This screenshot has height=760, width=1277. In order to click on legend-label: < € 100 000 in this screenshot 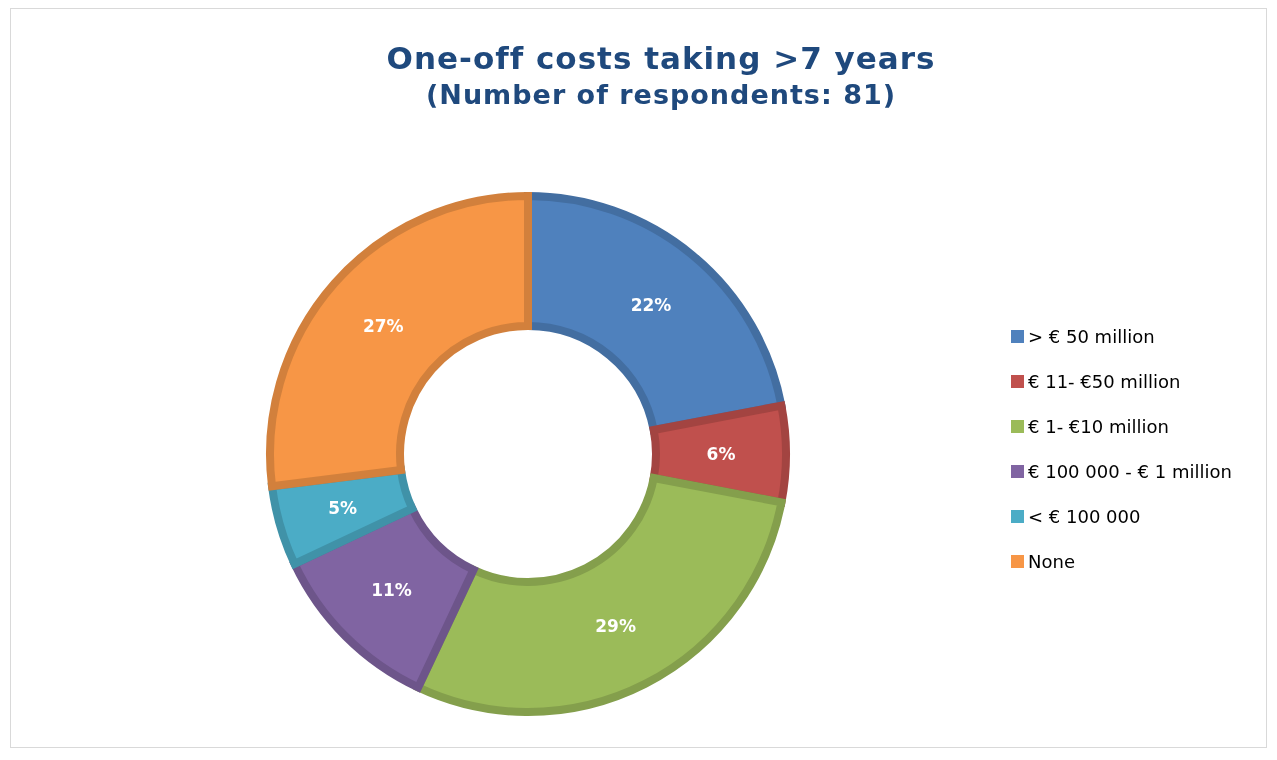, I will do `click(1084, 516)`.